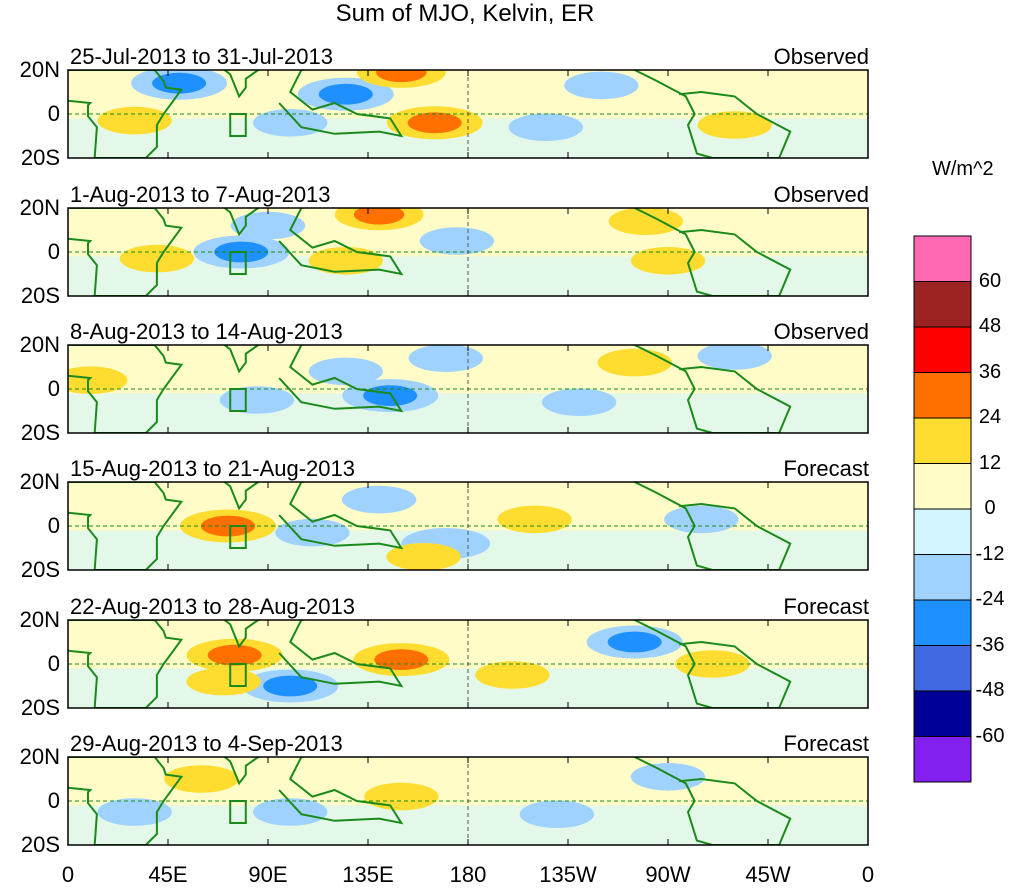 Image resolution: width=1021 pixels, height=889 pixels. I want to click on colorbar-label: 36, so click(990, 371).